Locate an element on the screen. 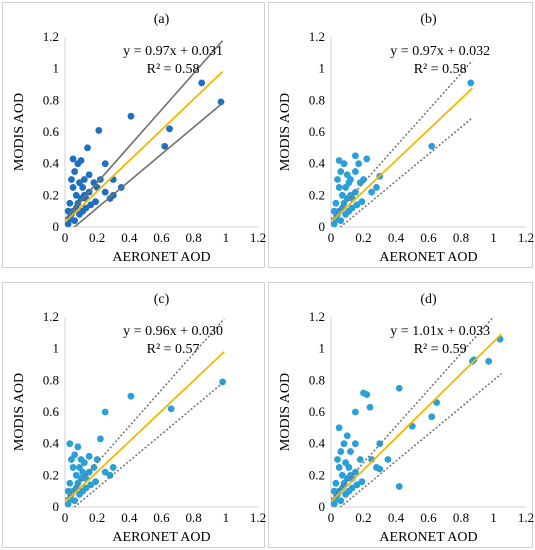  panel-label: (b) is located at coordinates (428, 19).